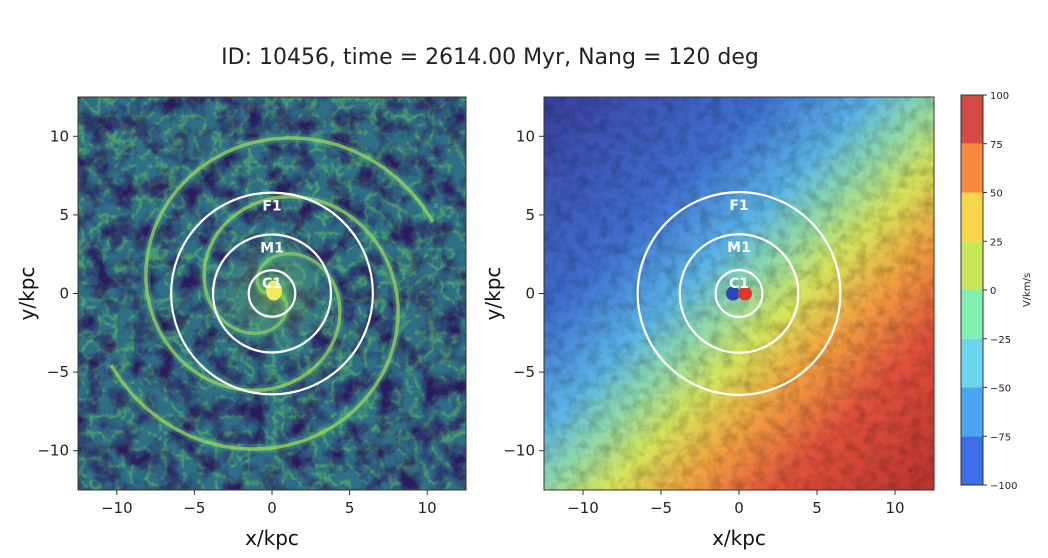  I want to click on colorbar-tick-label: 50, so click(996, 194).